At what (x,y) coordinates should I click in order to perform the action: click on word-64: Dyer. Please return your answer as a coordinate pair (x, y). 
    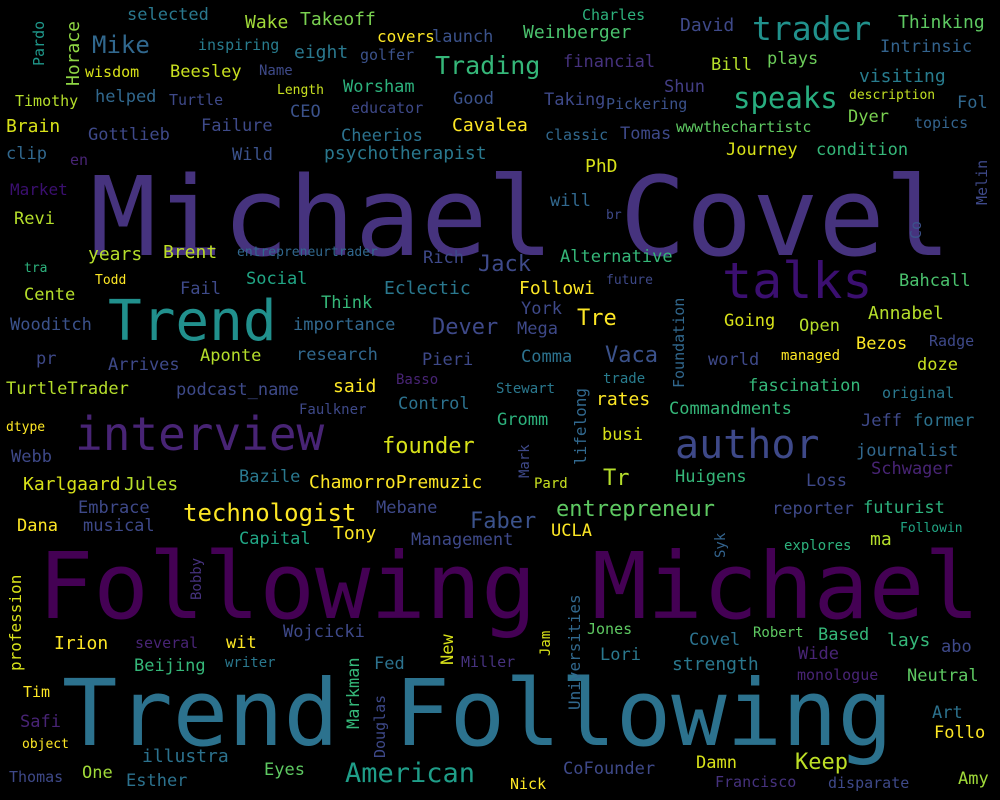
    Looking at the image, I should click on (868, 117).